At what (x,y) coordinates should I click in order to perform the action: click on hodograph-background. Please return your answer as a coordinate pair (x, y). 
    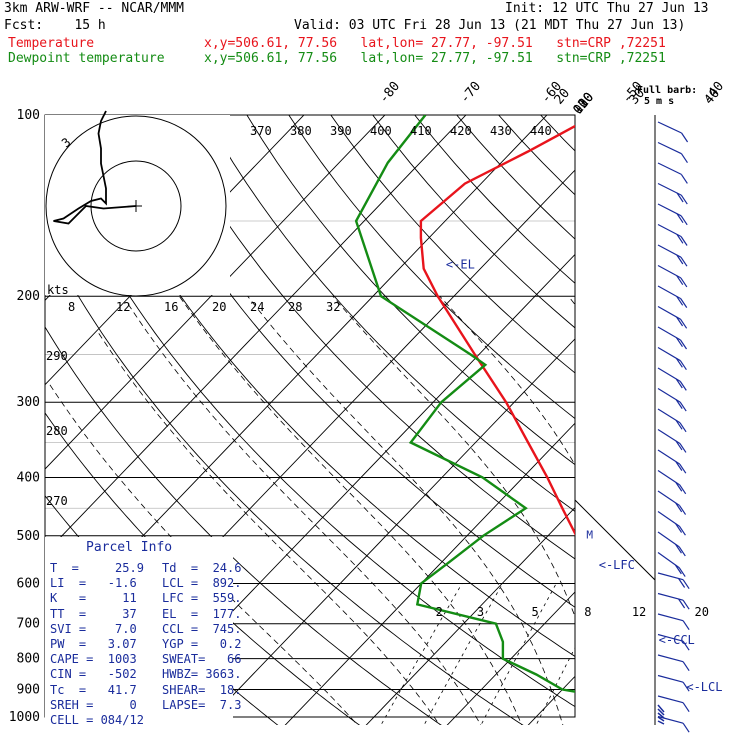
    Looking at the image, I should click on (137, 205).